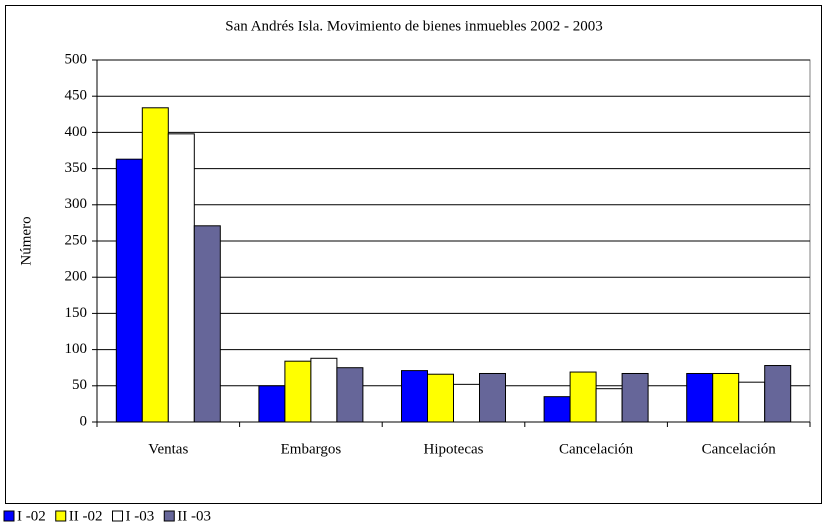 This screenshot has height=525, width=828. I want to click on y-tick-label: 250, so click(76, 240).